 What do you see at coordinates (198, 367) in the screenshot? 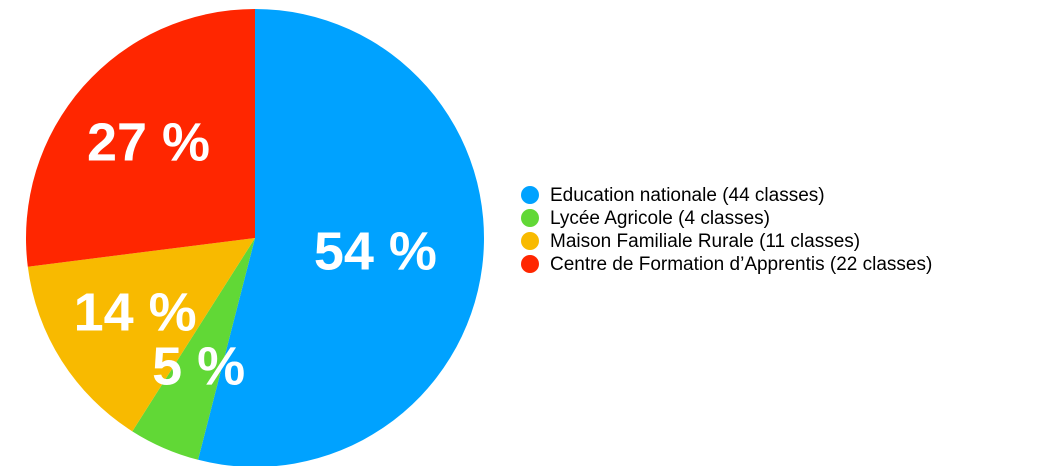
I see `slice-label: 5 %` at bounding box center [198, 367].